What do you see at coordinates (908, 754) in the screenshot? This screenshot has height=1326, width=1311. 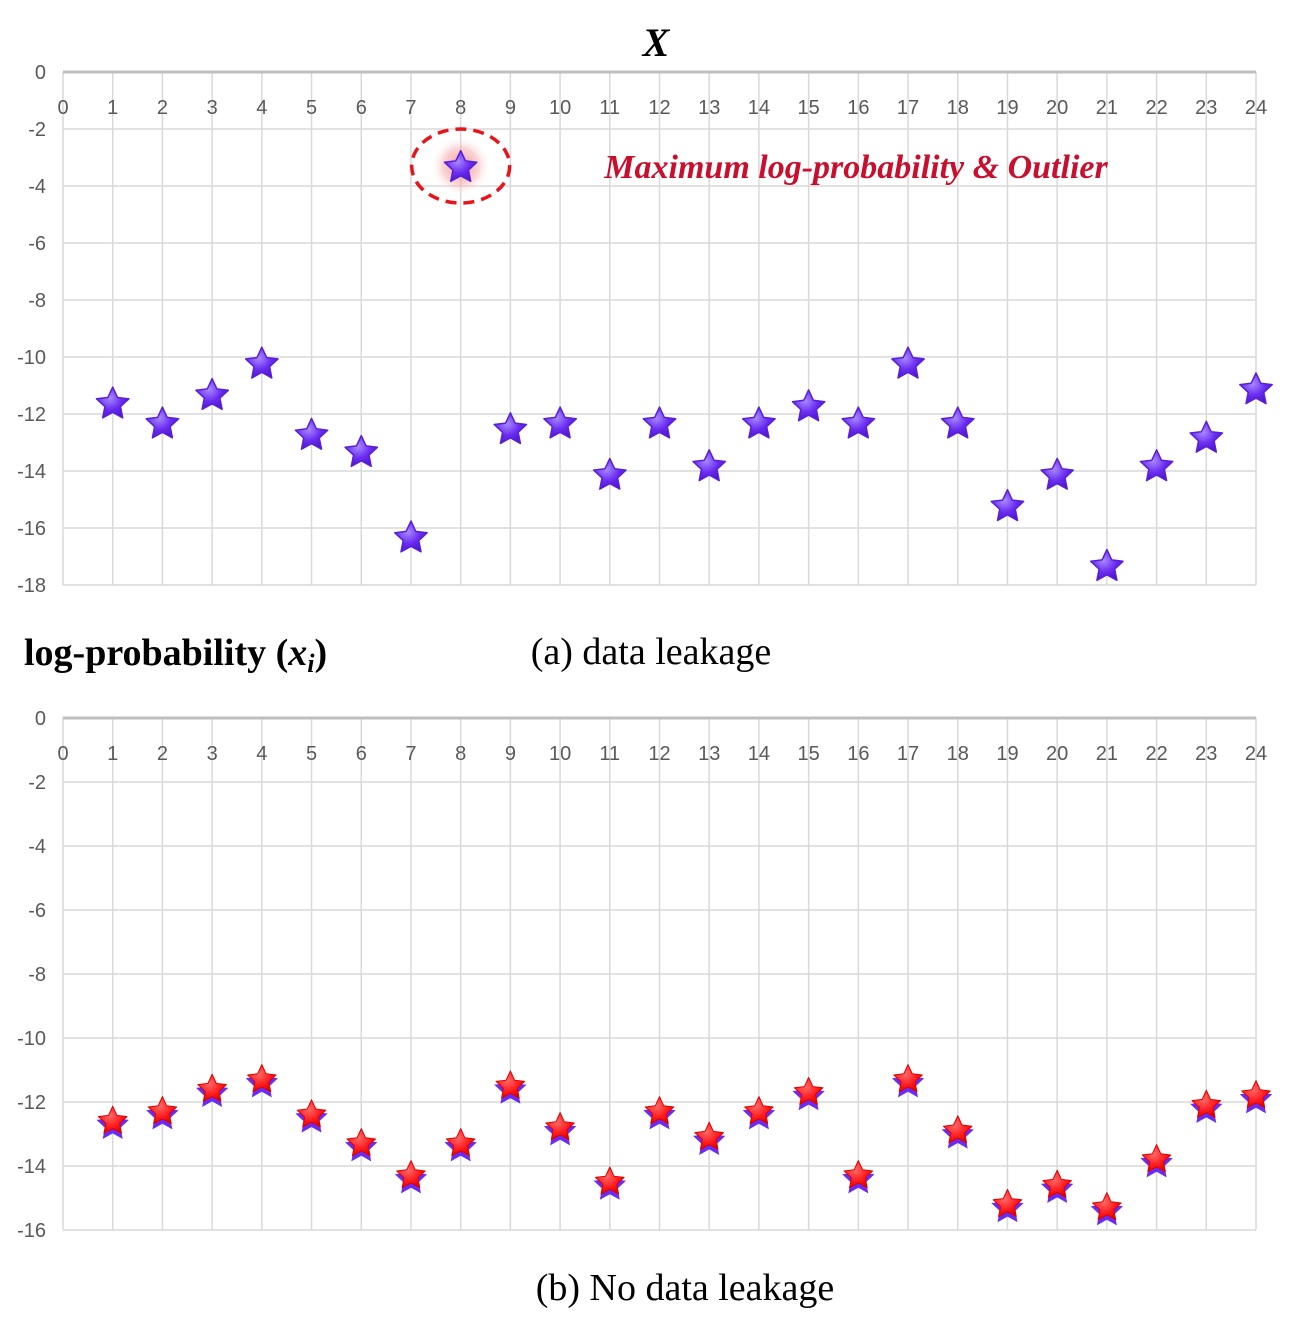 I see `x-tick-label: 17` at bounding box center [908, 754].